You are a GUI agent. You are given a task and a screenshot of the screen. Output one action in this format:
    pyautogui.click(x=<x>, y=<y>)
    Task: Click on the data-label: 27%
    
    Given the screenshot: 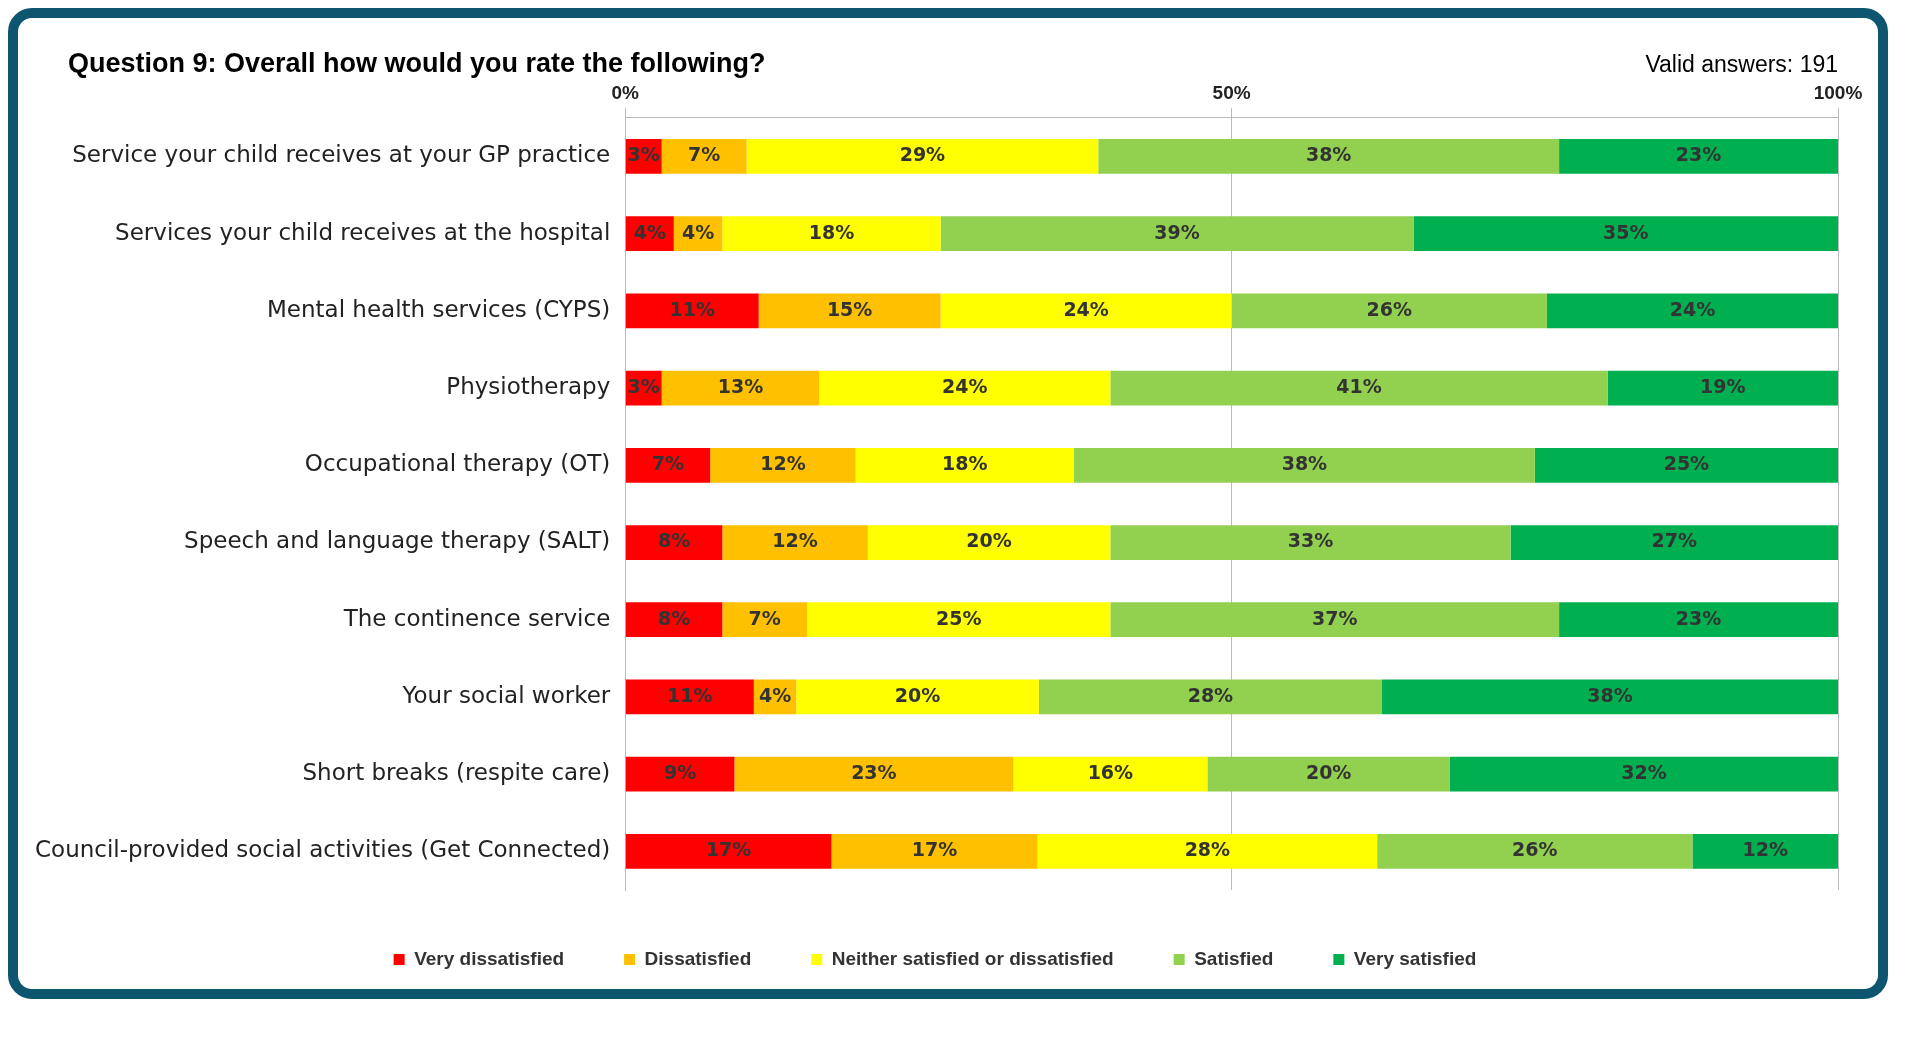 What is the action you would take?
    pyautogui.click(x=1674, y=540)
    